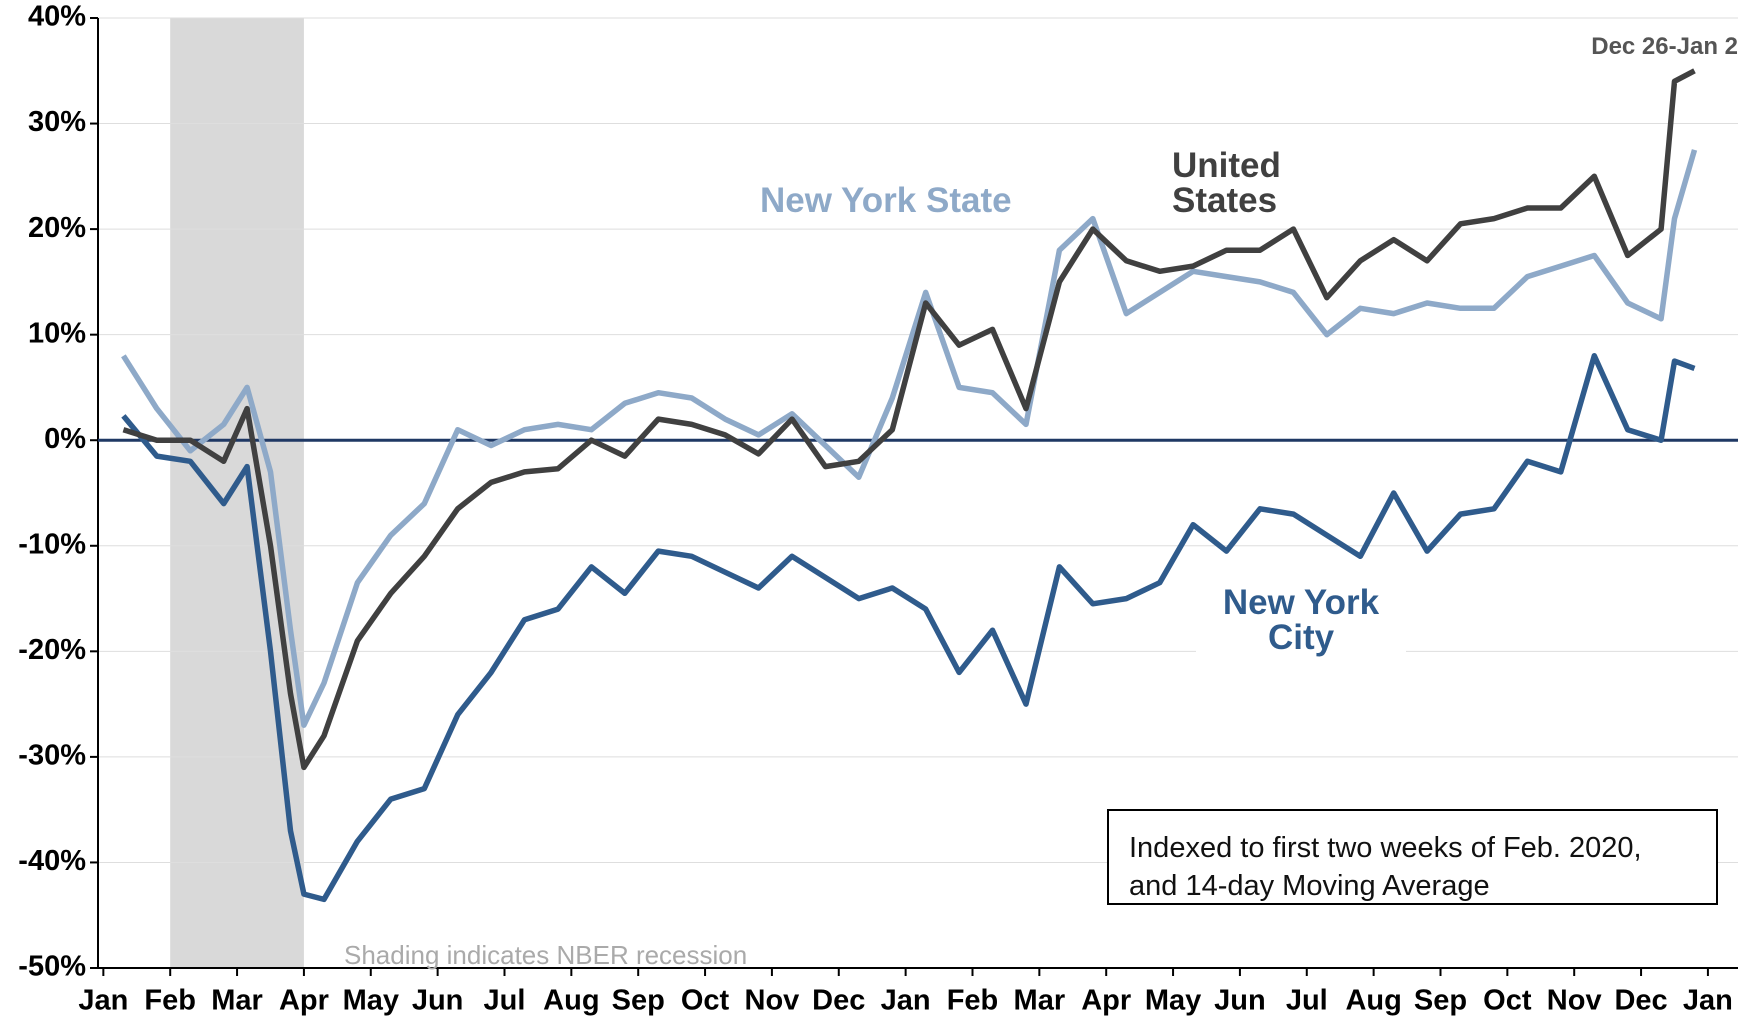  Describe the element at coordinates (52, 967) in the screenshot. I see `y-tick-label: -50%` at that location.